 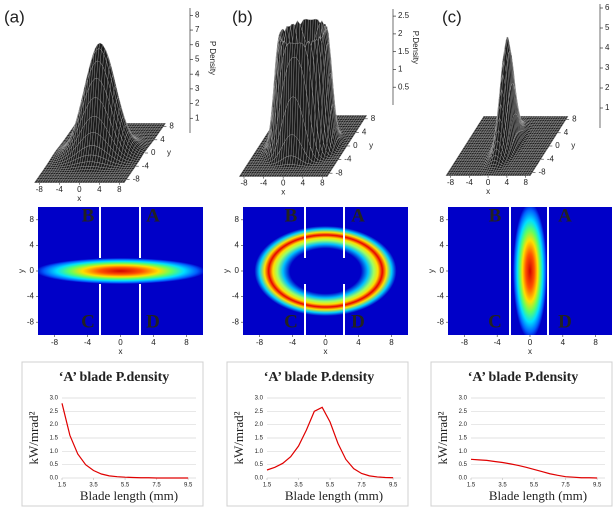 What do you see at coordinates (371, 145) in the screenshot?
I see `y-axis-label: y` at bounding box center [371, 145].